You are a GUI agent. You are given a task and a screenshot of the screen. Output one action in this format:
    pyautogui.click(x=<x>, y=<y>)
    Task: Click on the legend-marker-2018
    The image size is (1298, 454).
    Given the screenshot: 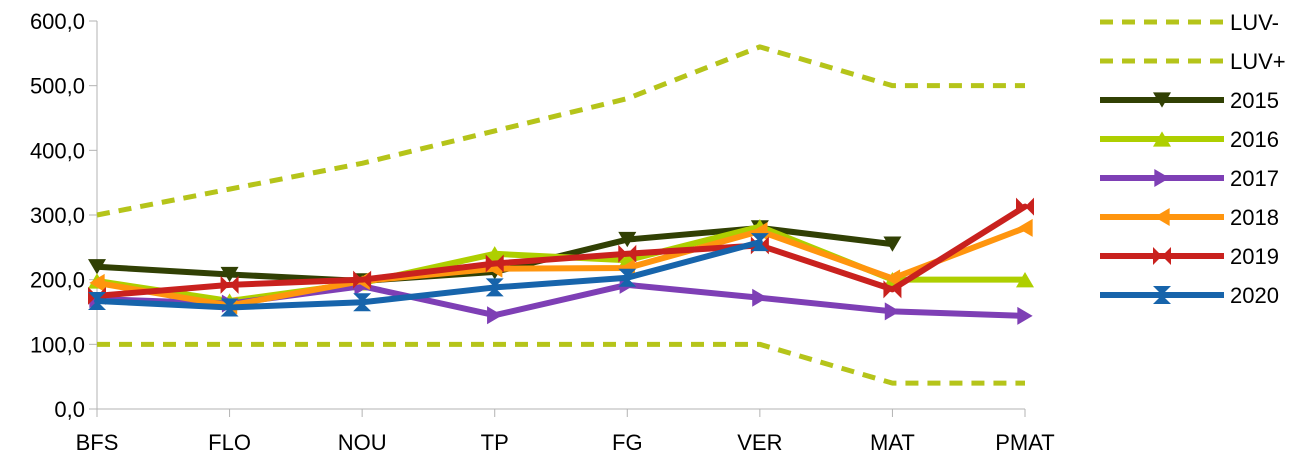 What is the action you would take?
    pyautogui.click(x=1162, y=217)
    